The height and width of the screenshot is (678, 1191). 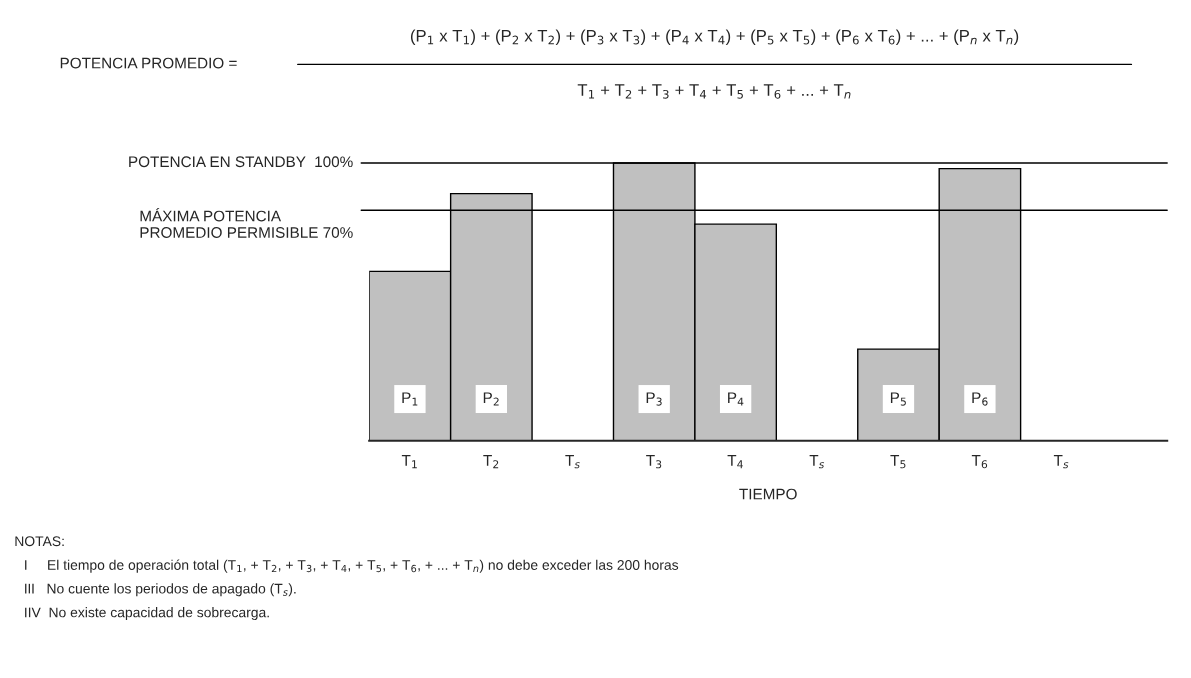 What do you see at coordinates (979, 462) in the screenshot?
I see `x-tick-label: T$_{6}$` at bounding box center [979, 462].